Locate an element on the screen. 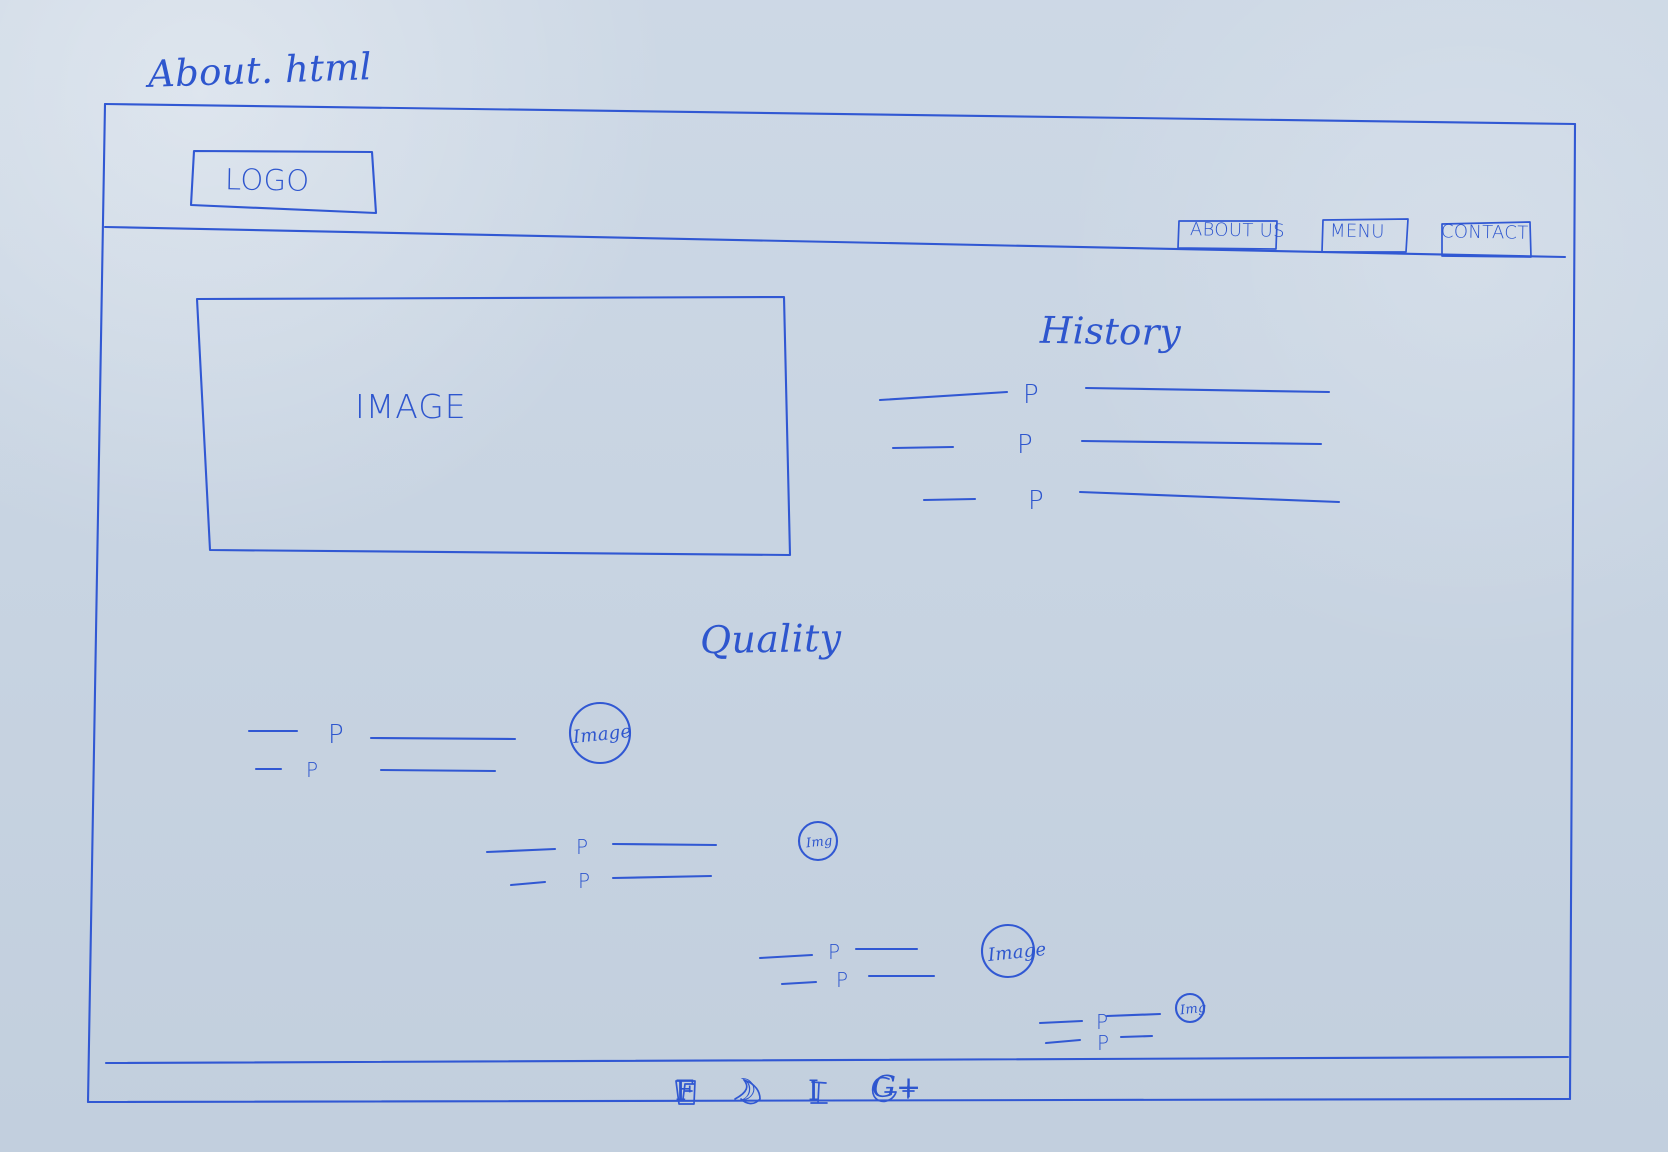  quality-row-3-p-1: P is located at coordinates (834, 952).